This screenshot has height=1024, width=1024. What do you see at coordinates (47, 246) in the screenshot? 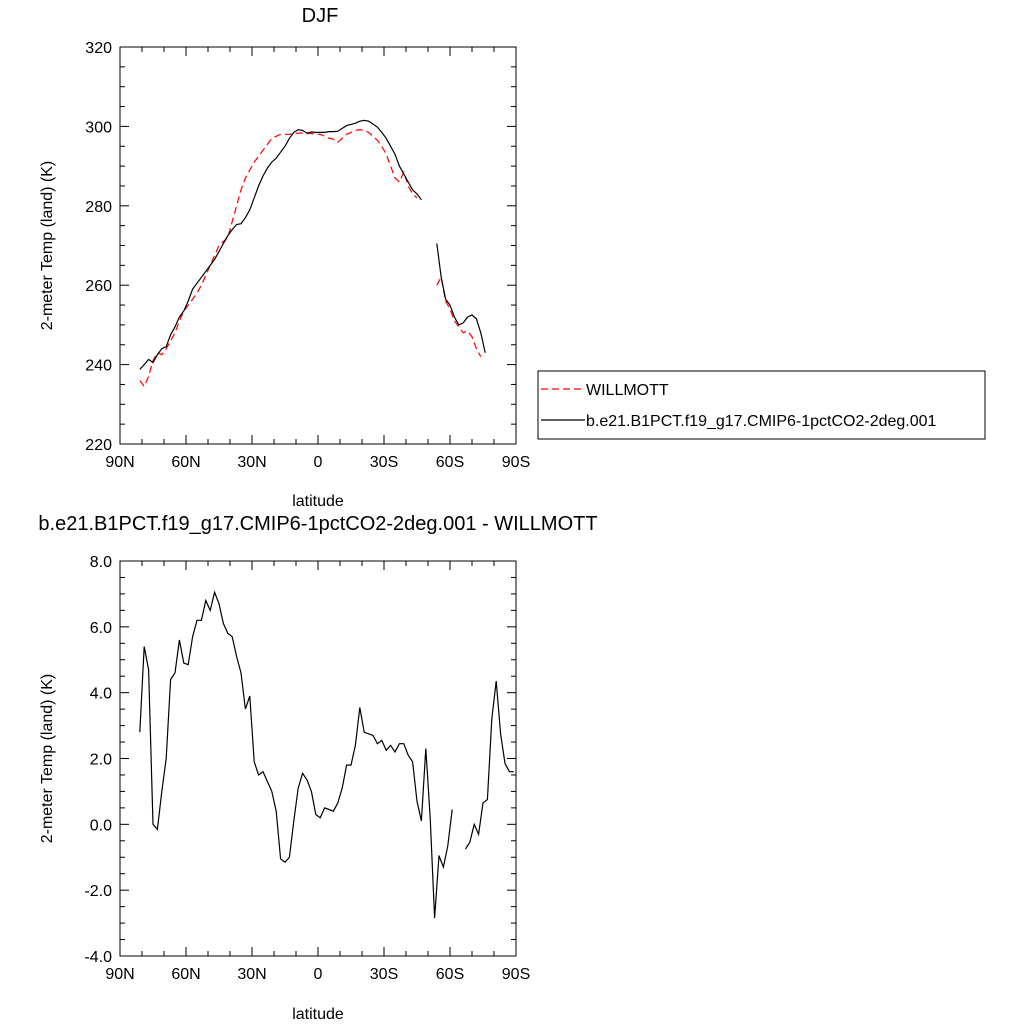
I see `top-y-axis-label: 2-meter Temp (land) (K)` at bounding box center [47, 246].